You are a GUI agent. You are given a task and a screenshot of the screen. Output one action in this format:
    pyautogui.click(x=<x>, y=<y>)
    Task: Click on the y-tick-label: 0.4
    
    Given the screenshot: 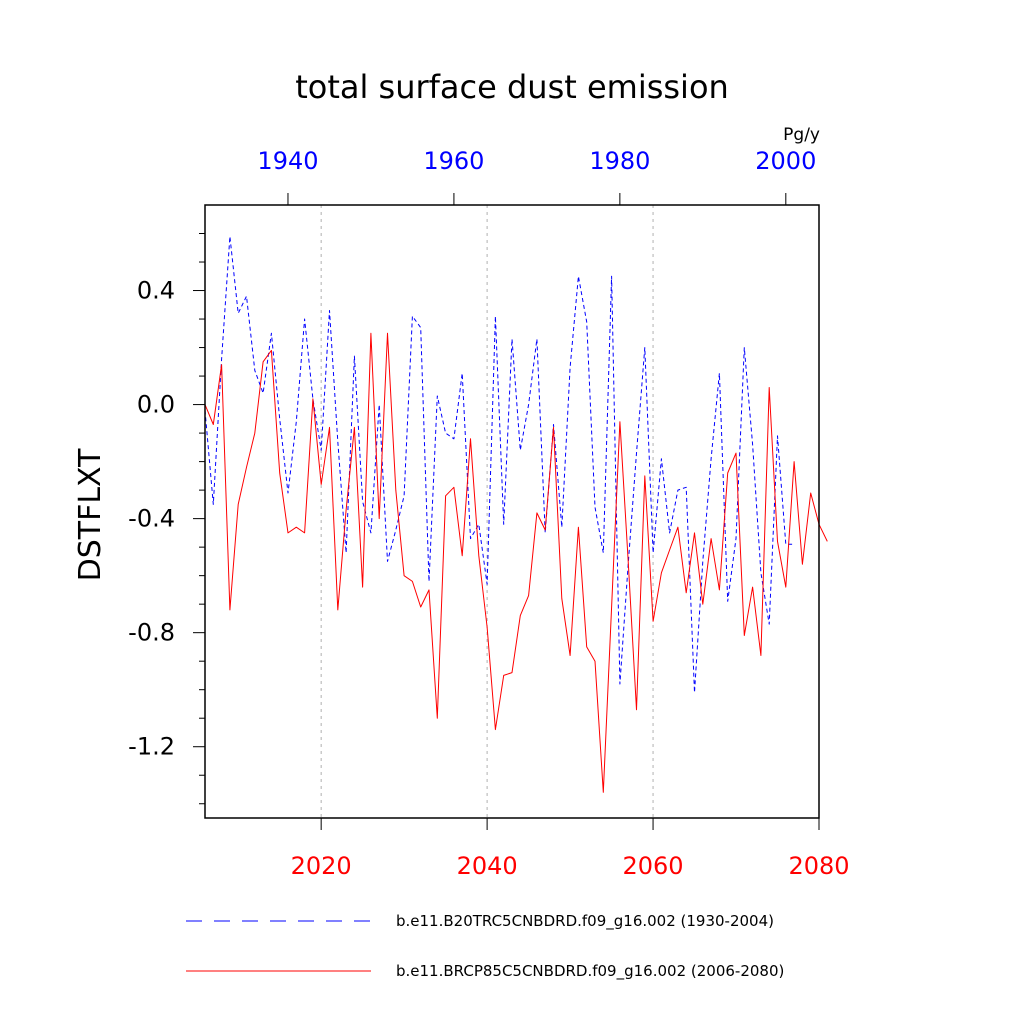 What is the action you would take?
    pyautogui.click(x=156, y=291)
    